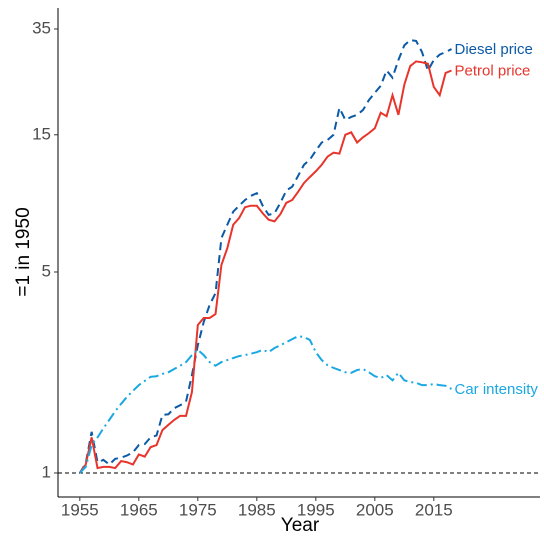  Describe the element at coordinates (497, 389) in the screenshot. I see `series-label: Car intensity` at that location.